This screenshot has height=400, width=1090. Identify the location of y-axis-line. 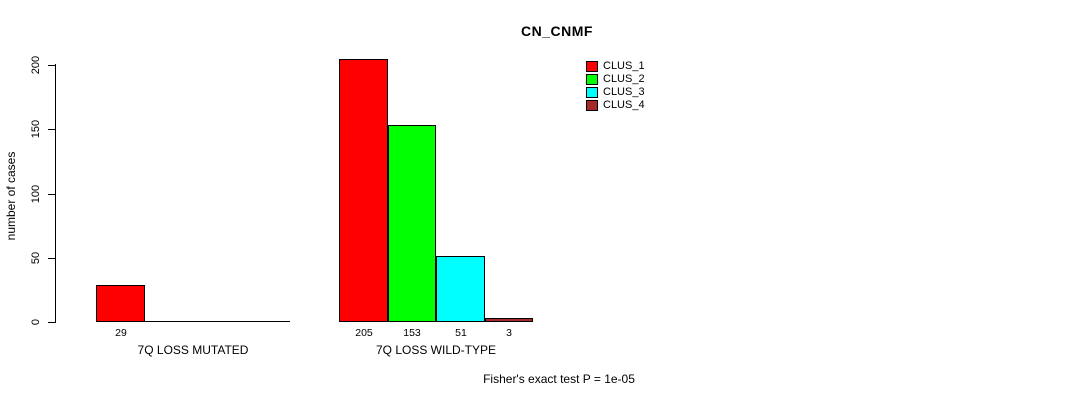
(55, 193).